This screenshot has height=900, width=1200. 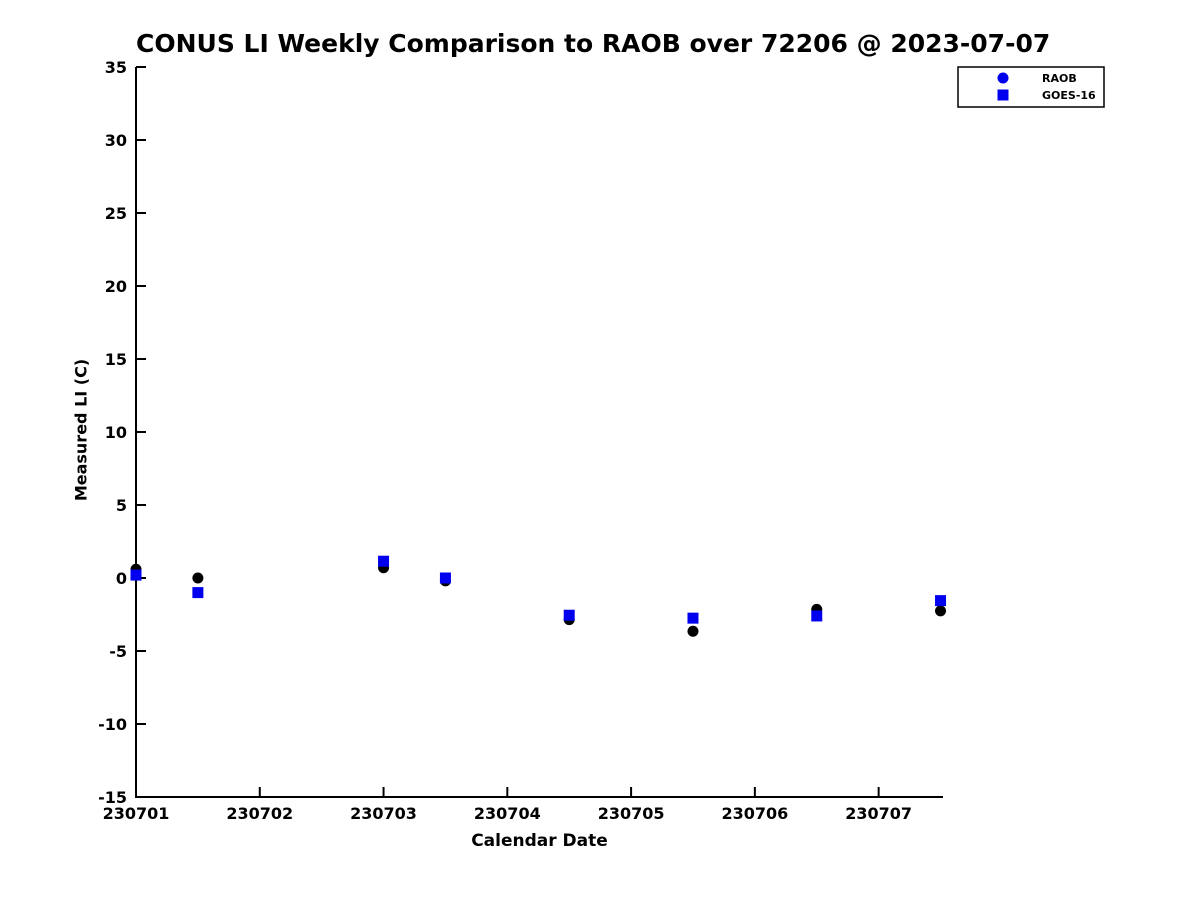 I want to click on x-tick-label: 230701, so click(x=136, y=813).